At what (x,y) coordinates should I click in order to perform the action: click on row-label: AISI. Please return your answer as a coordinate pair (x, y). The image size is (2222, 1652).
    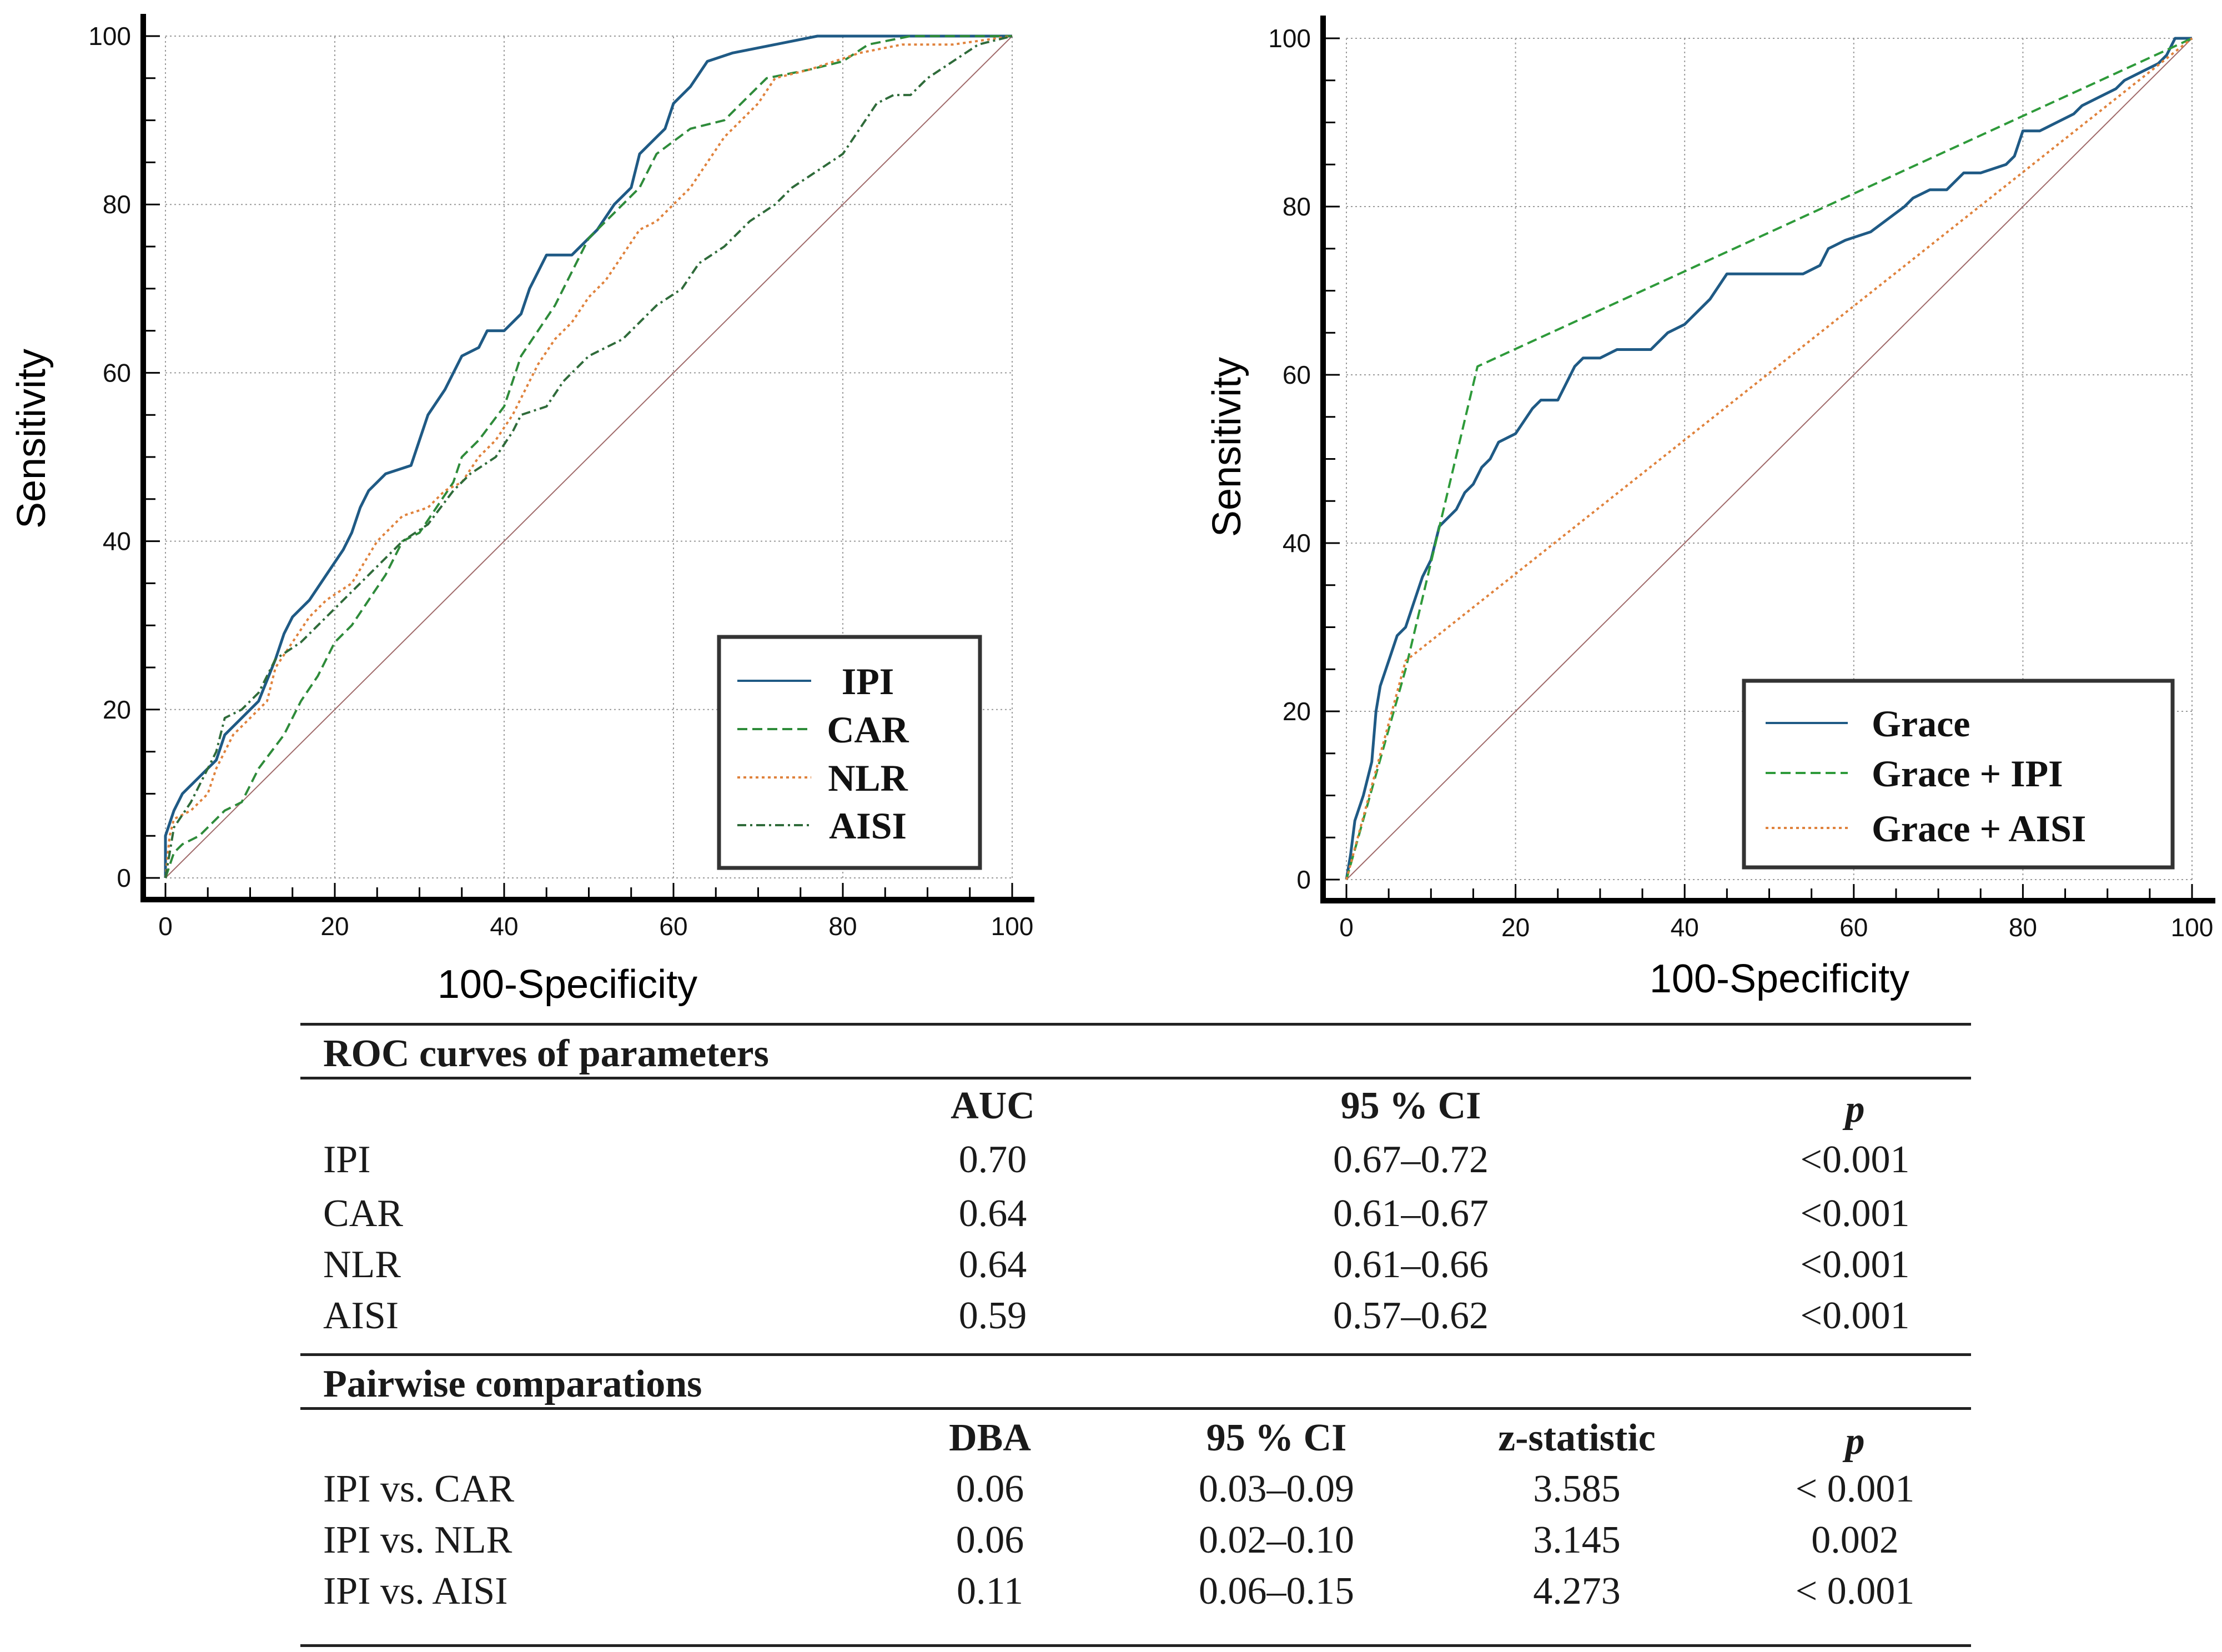
    Looking at the image, I should click on (361, 1316).